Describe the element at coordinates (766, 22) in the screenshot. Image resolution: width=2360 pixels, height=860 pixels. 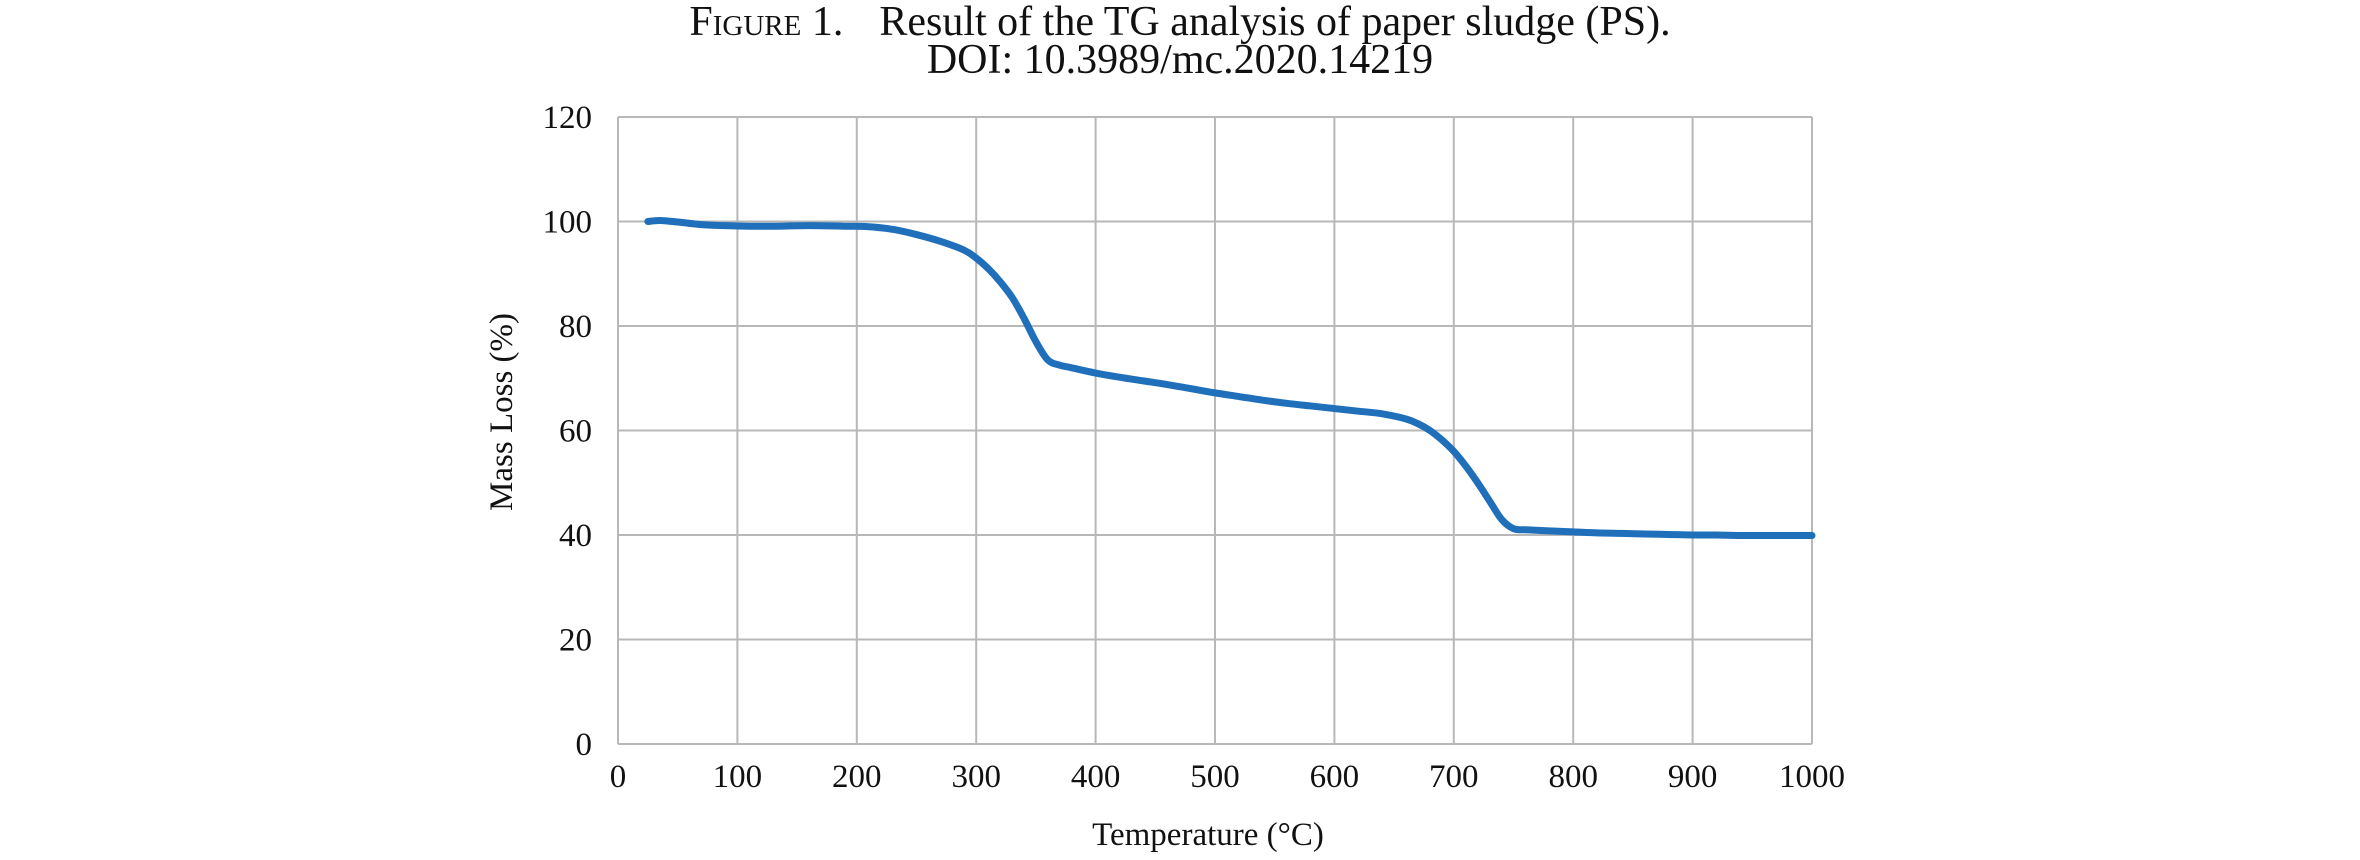
I see `figure-label: Figure 1.` at that location.